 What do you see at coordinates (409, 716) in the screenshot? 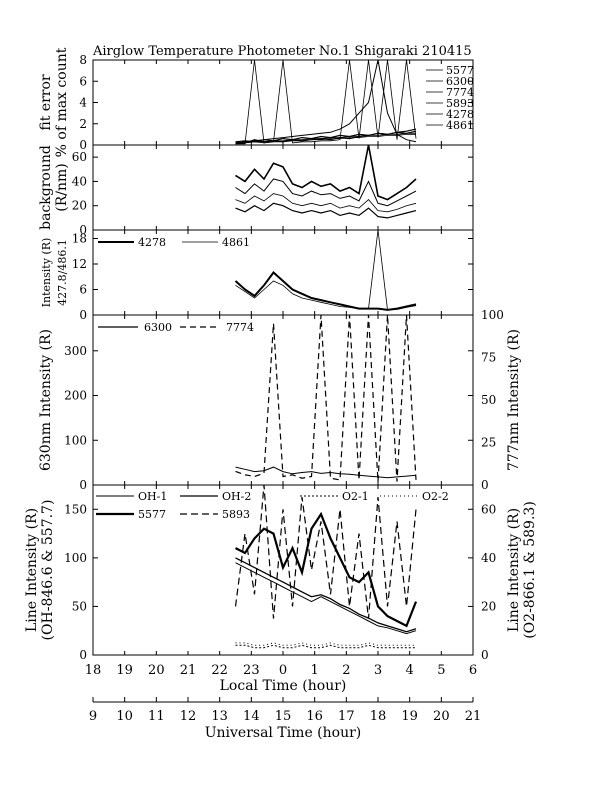
I see `universal-time-tick-label: 19` at bounding box center [409, 716].